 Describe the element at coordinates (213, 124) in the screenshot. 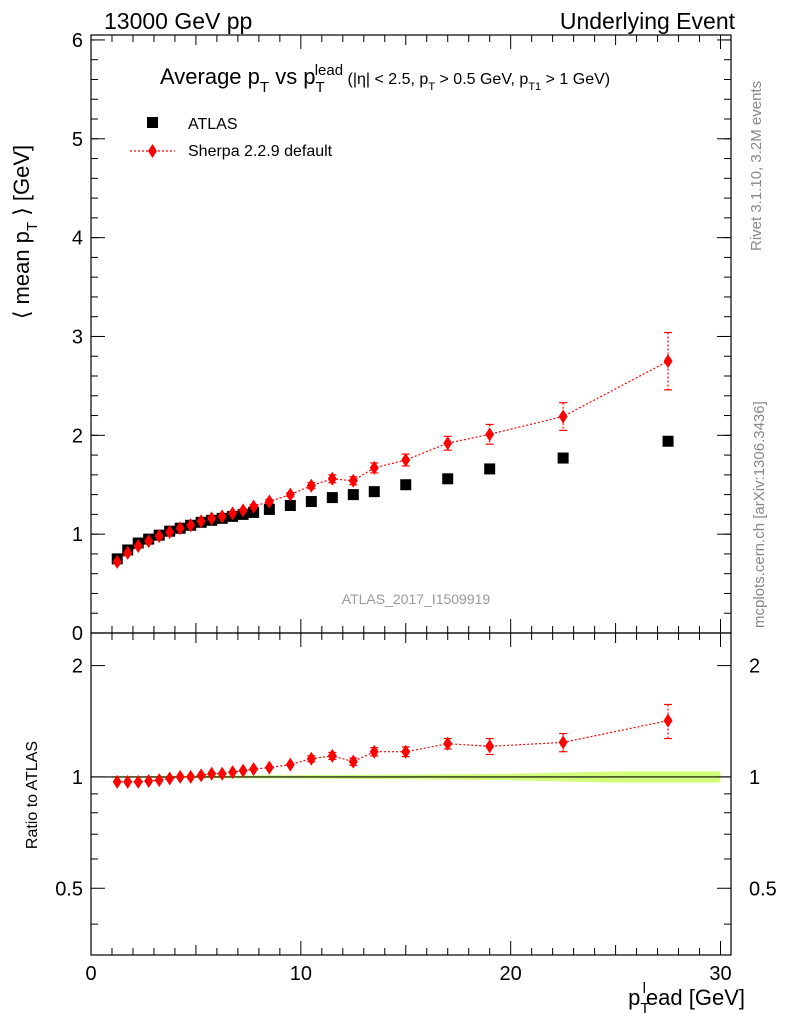

I see `legend-atlas-label: ATLAS` at that location.